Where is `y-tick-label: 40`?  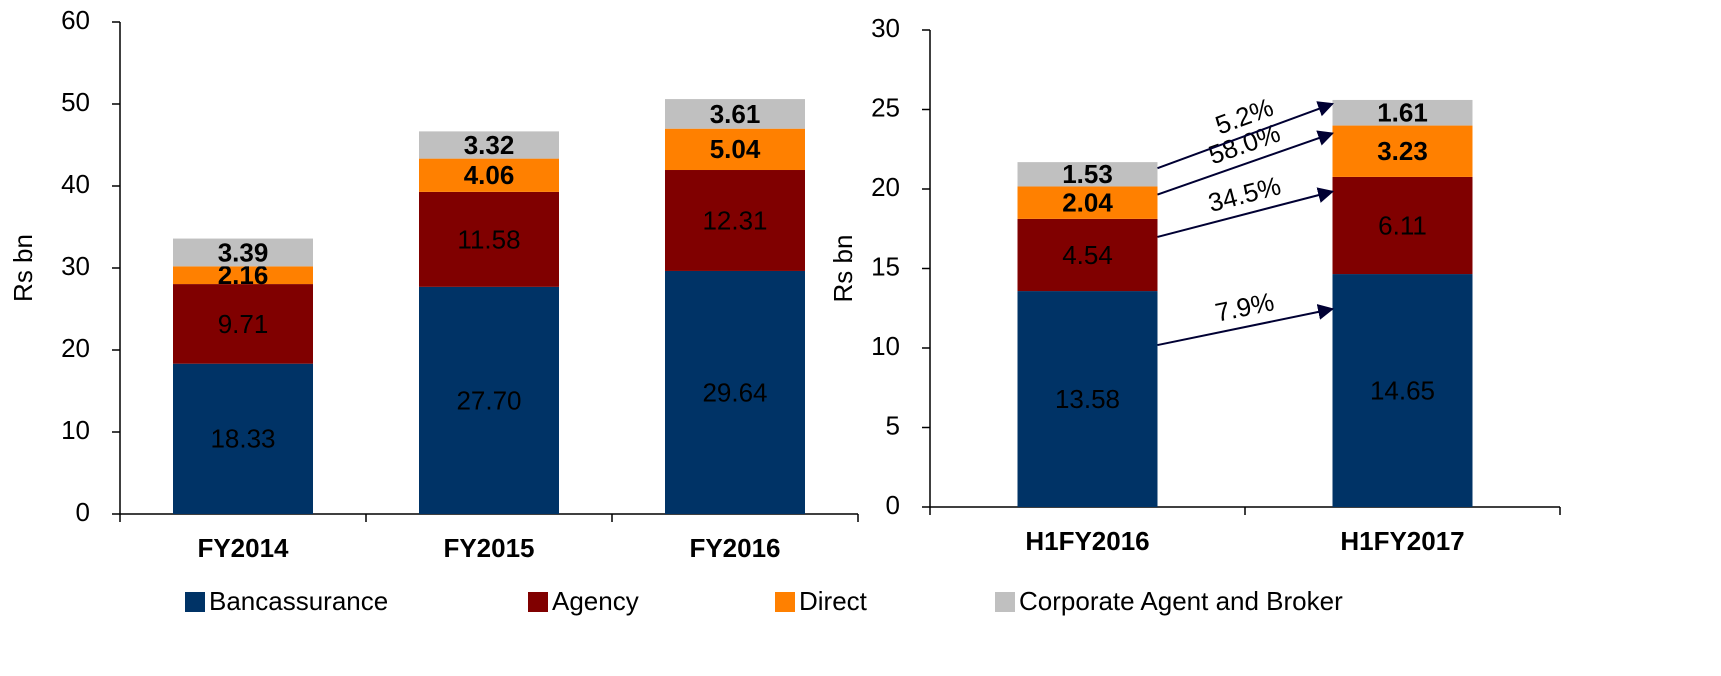 y-tick-label: 40 is located at coordinates (75, 184).